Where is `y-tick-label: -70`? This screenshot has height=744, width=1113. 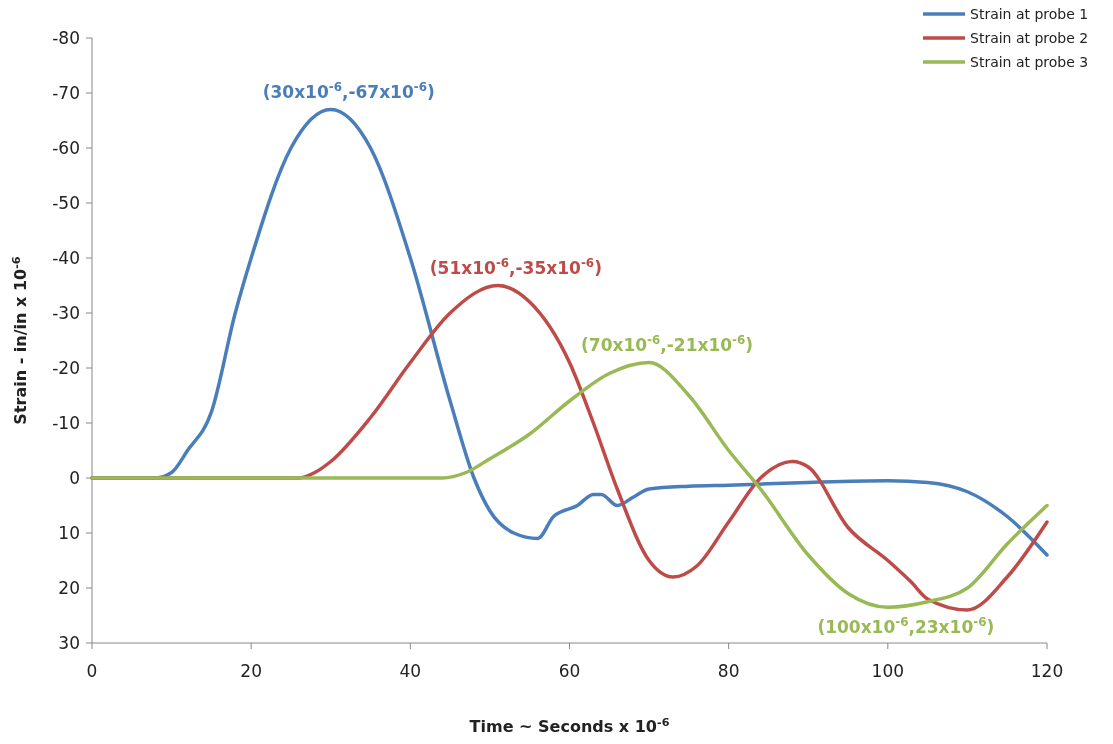 y-tick-label: -70 is located at coordinates (66, 92).